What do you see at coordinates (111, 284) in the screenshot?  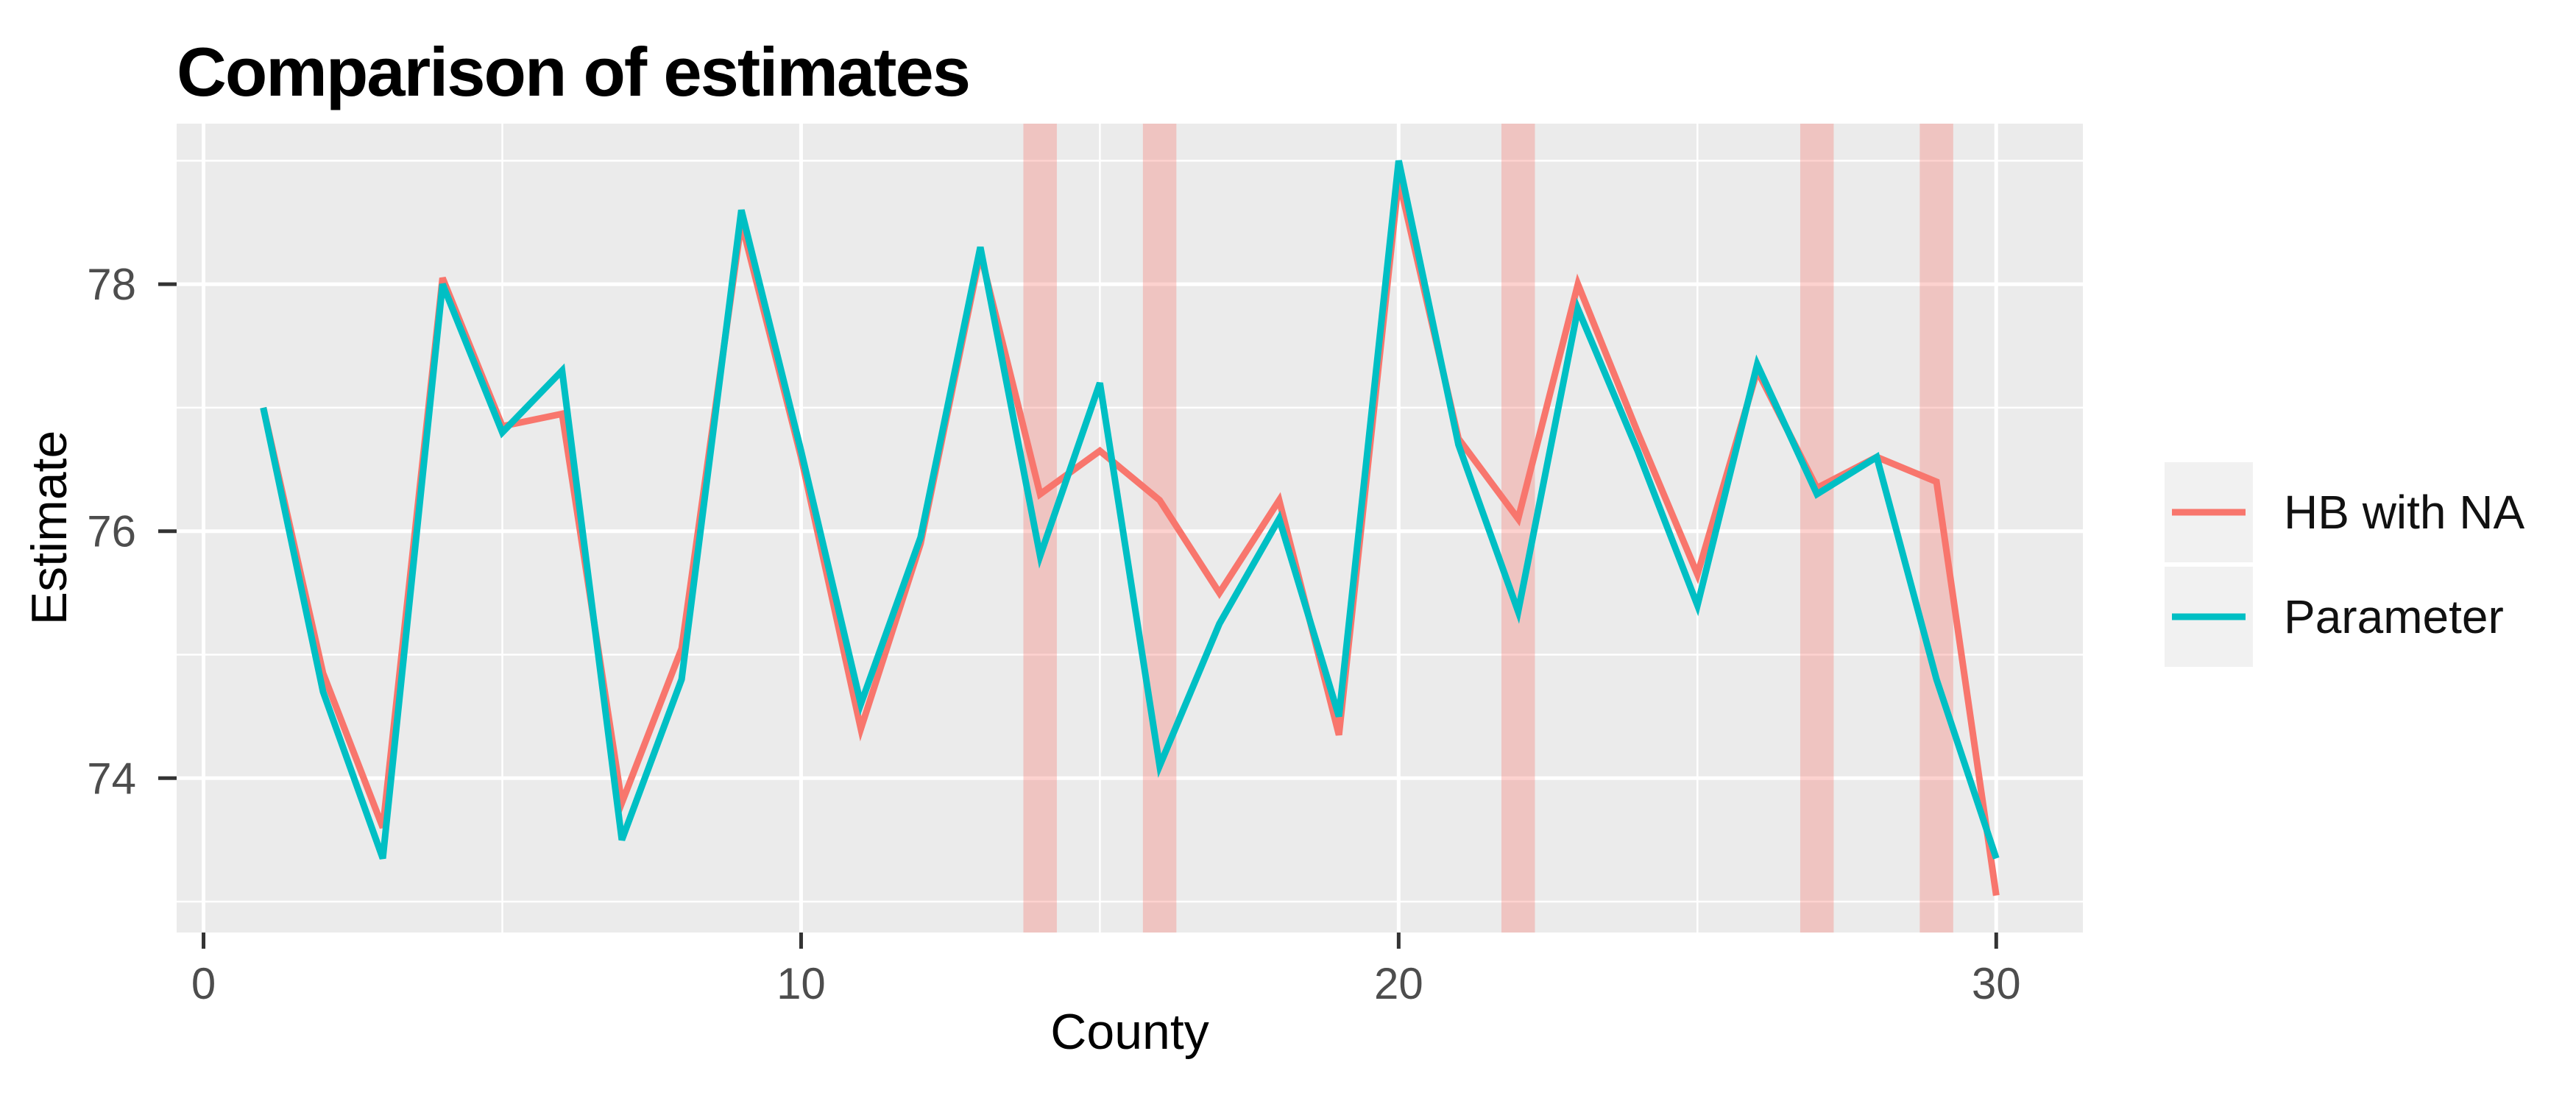 I see `y-tick-label: 78` at bounding box center [111, 284].